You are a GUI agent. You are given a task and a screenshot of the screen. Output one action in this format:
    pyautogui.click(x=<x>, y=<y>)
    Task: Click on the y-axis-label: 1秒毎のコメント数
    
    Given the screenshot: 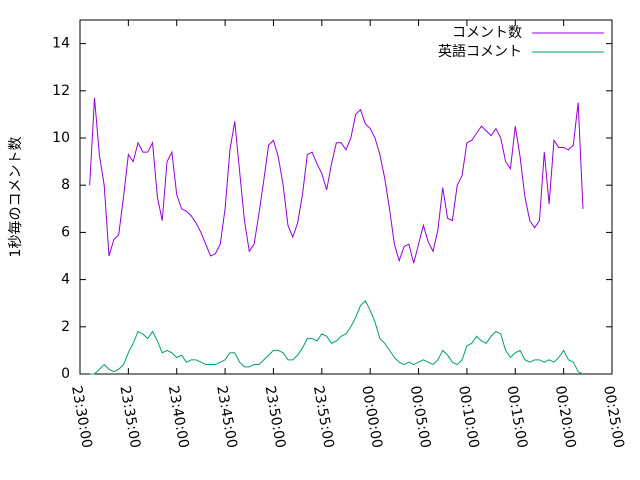 What is the action you would take?
    pyautogui.click(x=16, y=197)
    